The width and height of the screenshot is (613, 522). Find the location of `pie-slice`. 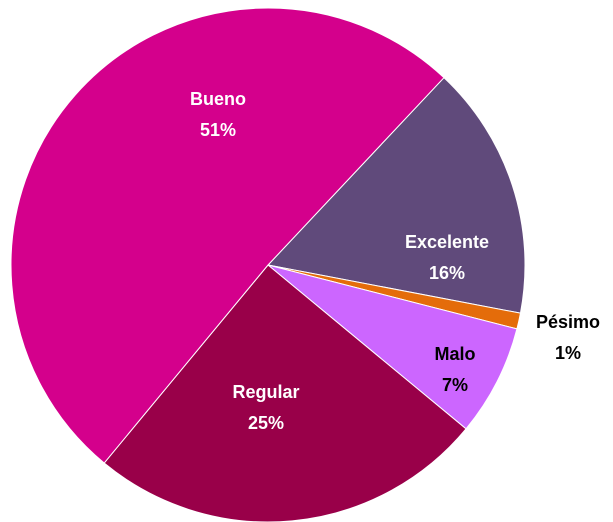

pie-slice is located at coordinates (392, 347).